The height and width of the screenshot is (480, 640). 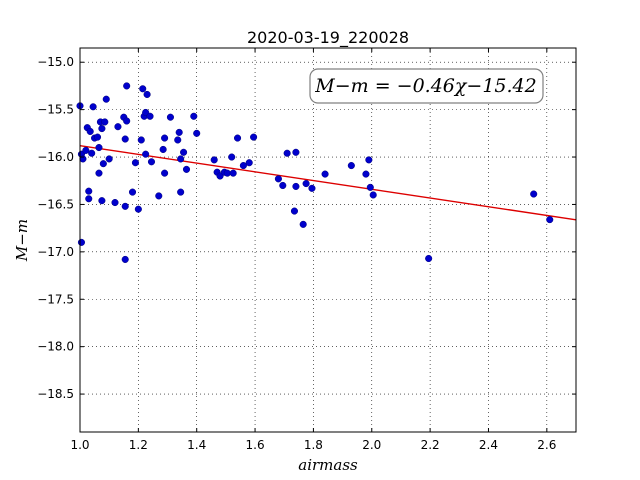 What do you see at coordinates (55, 110) in the screenshot?
I see `y-tick-label: −15.5` at bounding box center [55, 110].